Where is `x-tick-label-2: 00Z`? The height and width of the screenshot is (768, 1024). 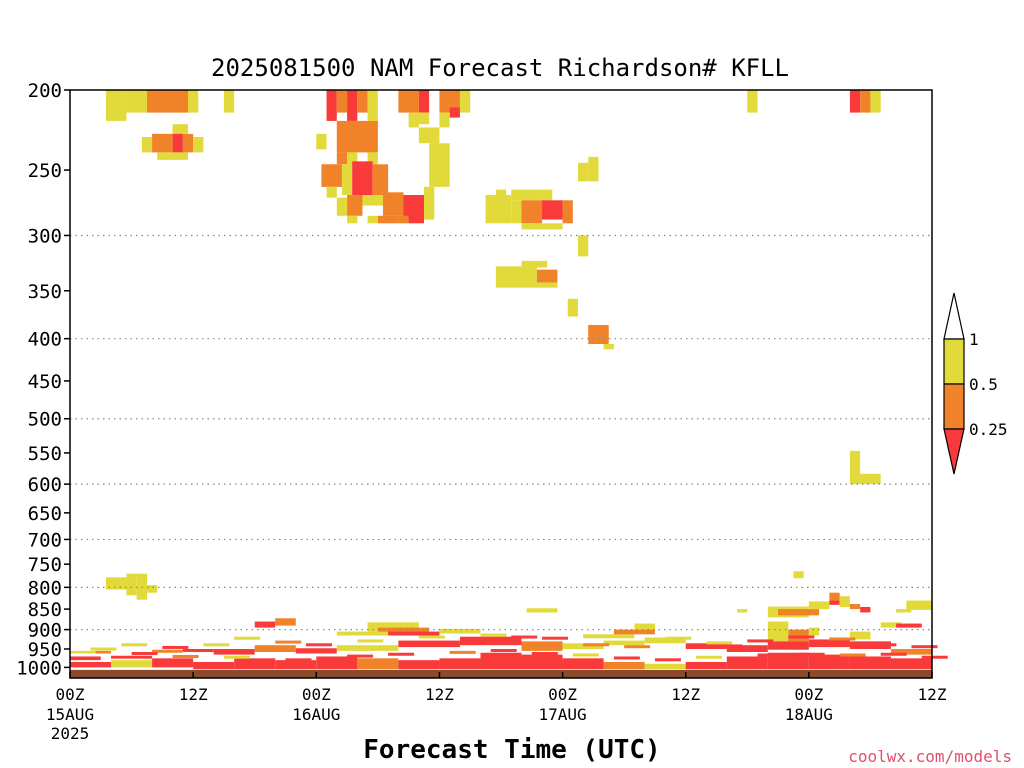 x-tick-label-2: 00Z is located at coordinates (316, 694).